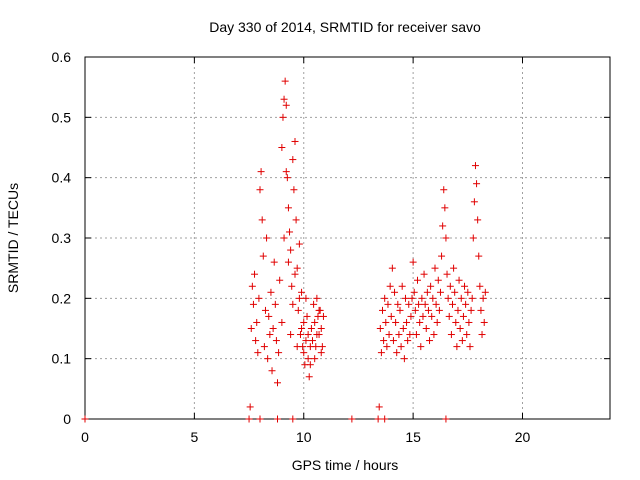 The height and width of the screenshot is (480, 640). Describe the element at coordinates (13, 238) in the screenshot. I see `y-axis-label: SRMTID / TECUs` at that location.